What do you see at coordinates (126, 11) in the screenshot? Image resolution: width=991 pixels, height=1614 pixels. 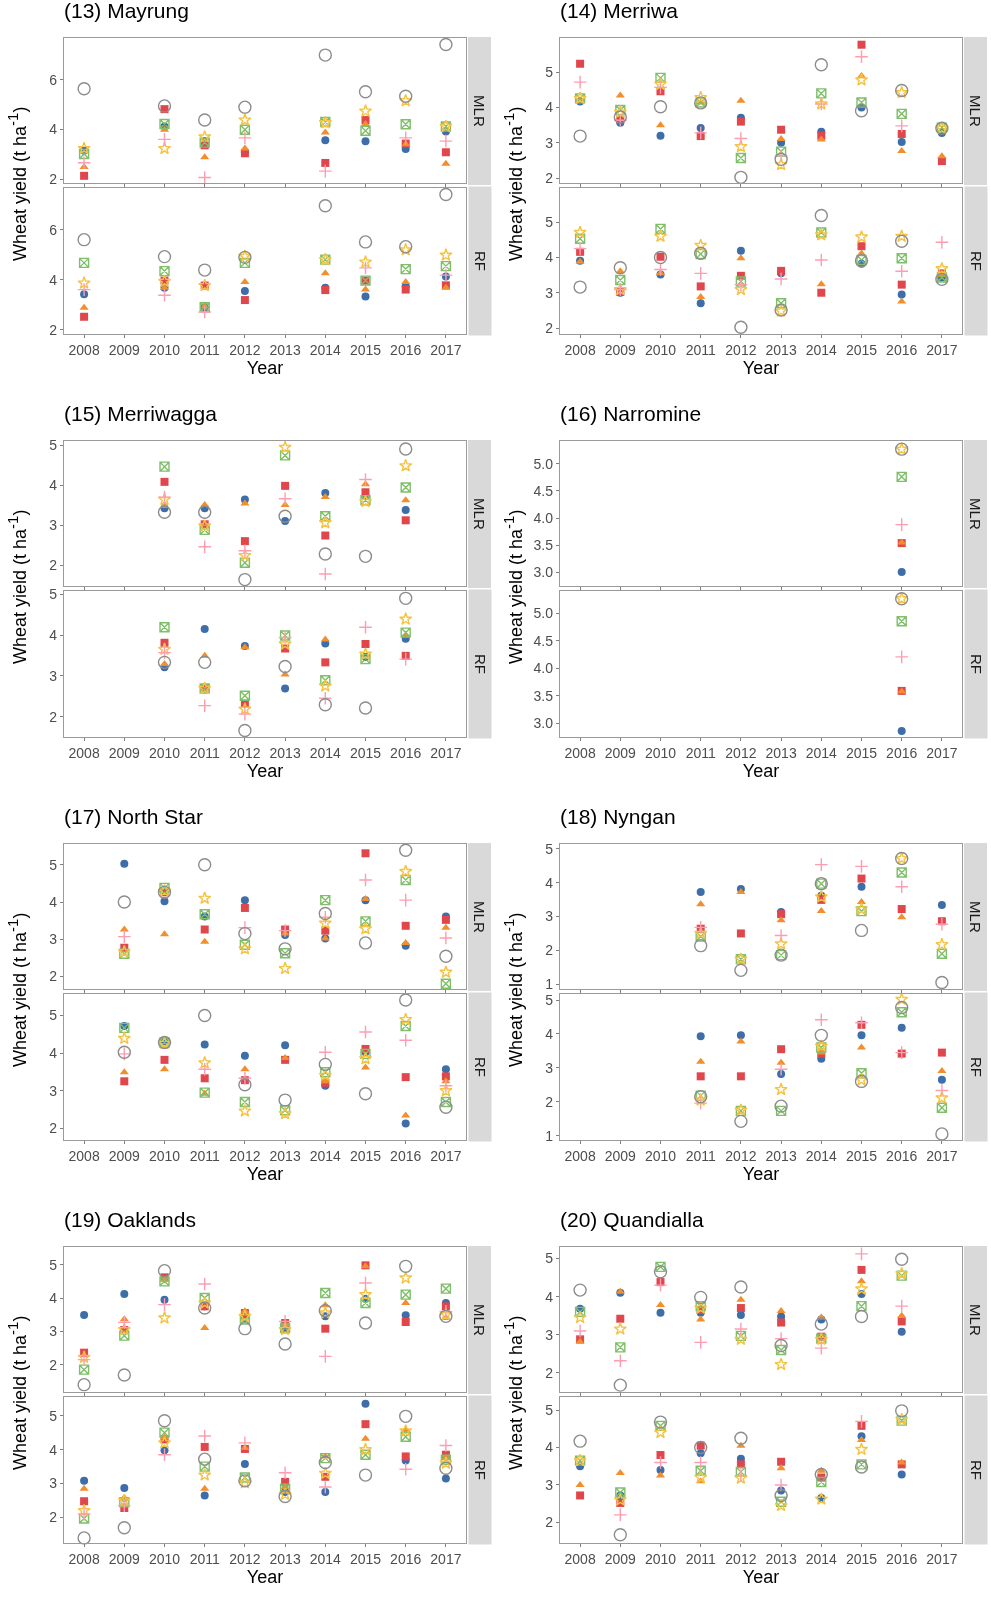 I see `chart-title: (13) Mayrung` at bounding box center [126, 11].